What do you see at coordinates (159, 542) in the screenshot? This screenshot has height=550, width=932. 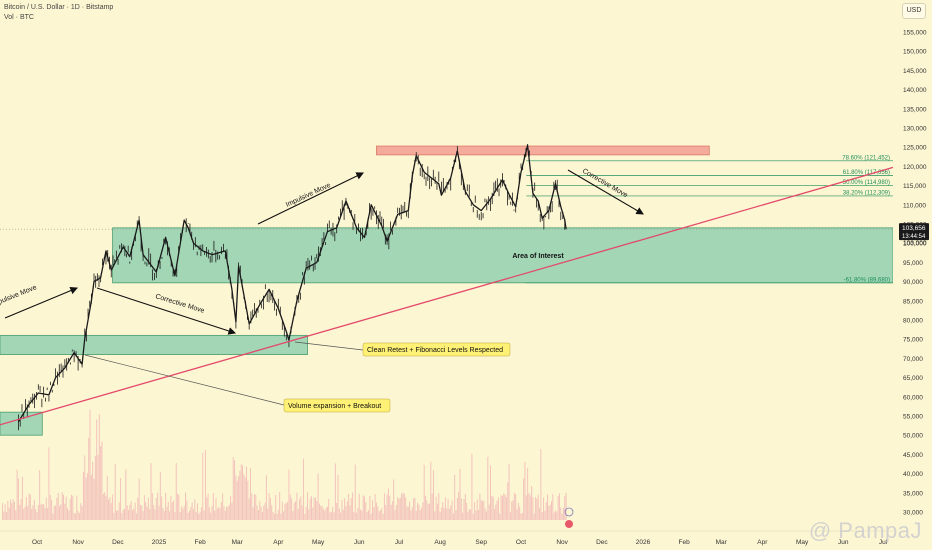 I see `x-tick-label: 2025` at bounding box center [159, 542].